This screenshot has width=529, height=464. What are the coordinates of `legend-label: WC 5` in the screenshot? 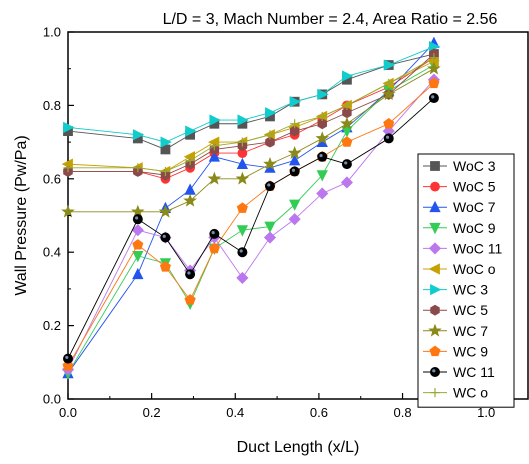 It's located at (470, 310).